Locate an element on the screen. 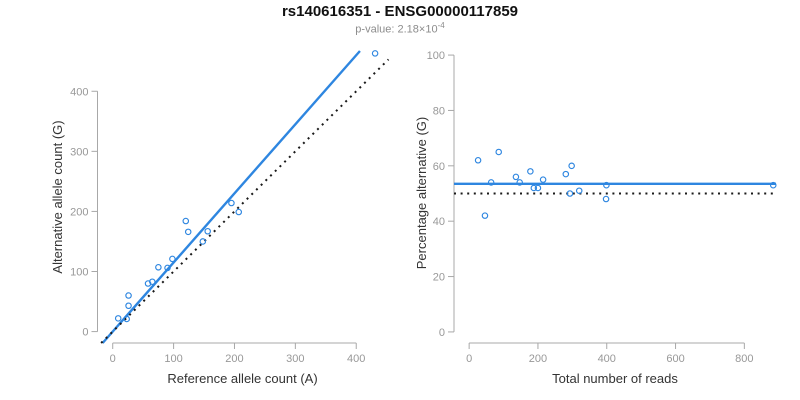  y-tick-label: 60 is located at coordinates (439, 167).